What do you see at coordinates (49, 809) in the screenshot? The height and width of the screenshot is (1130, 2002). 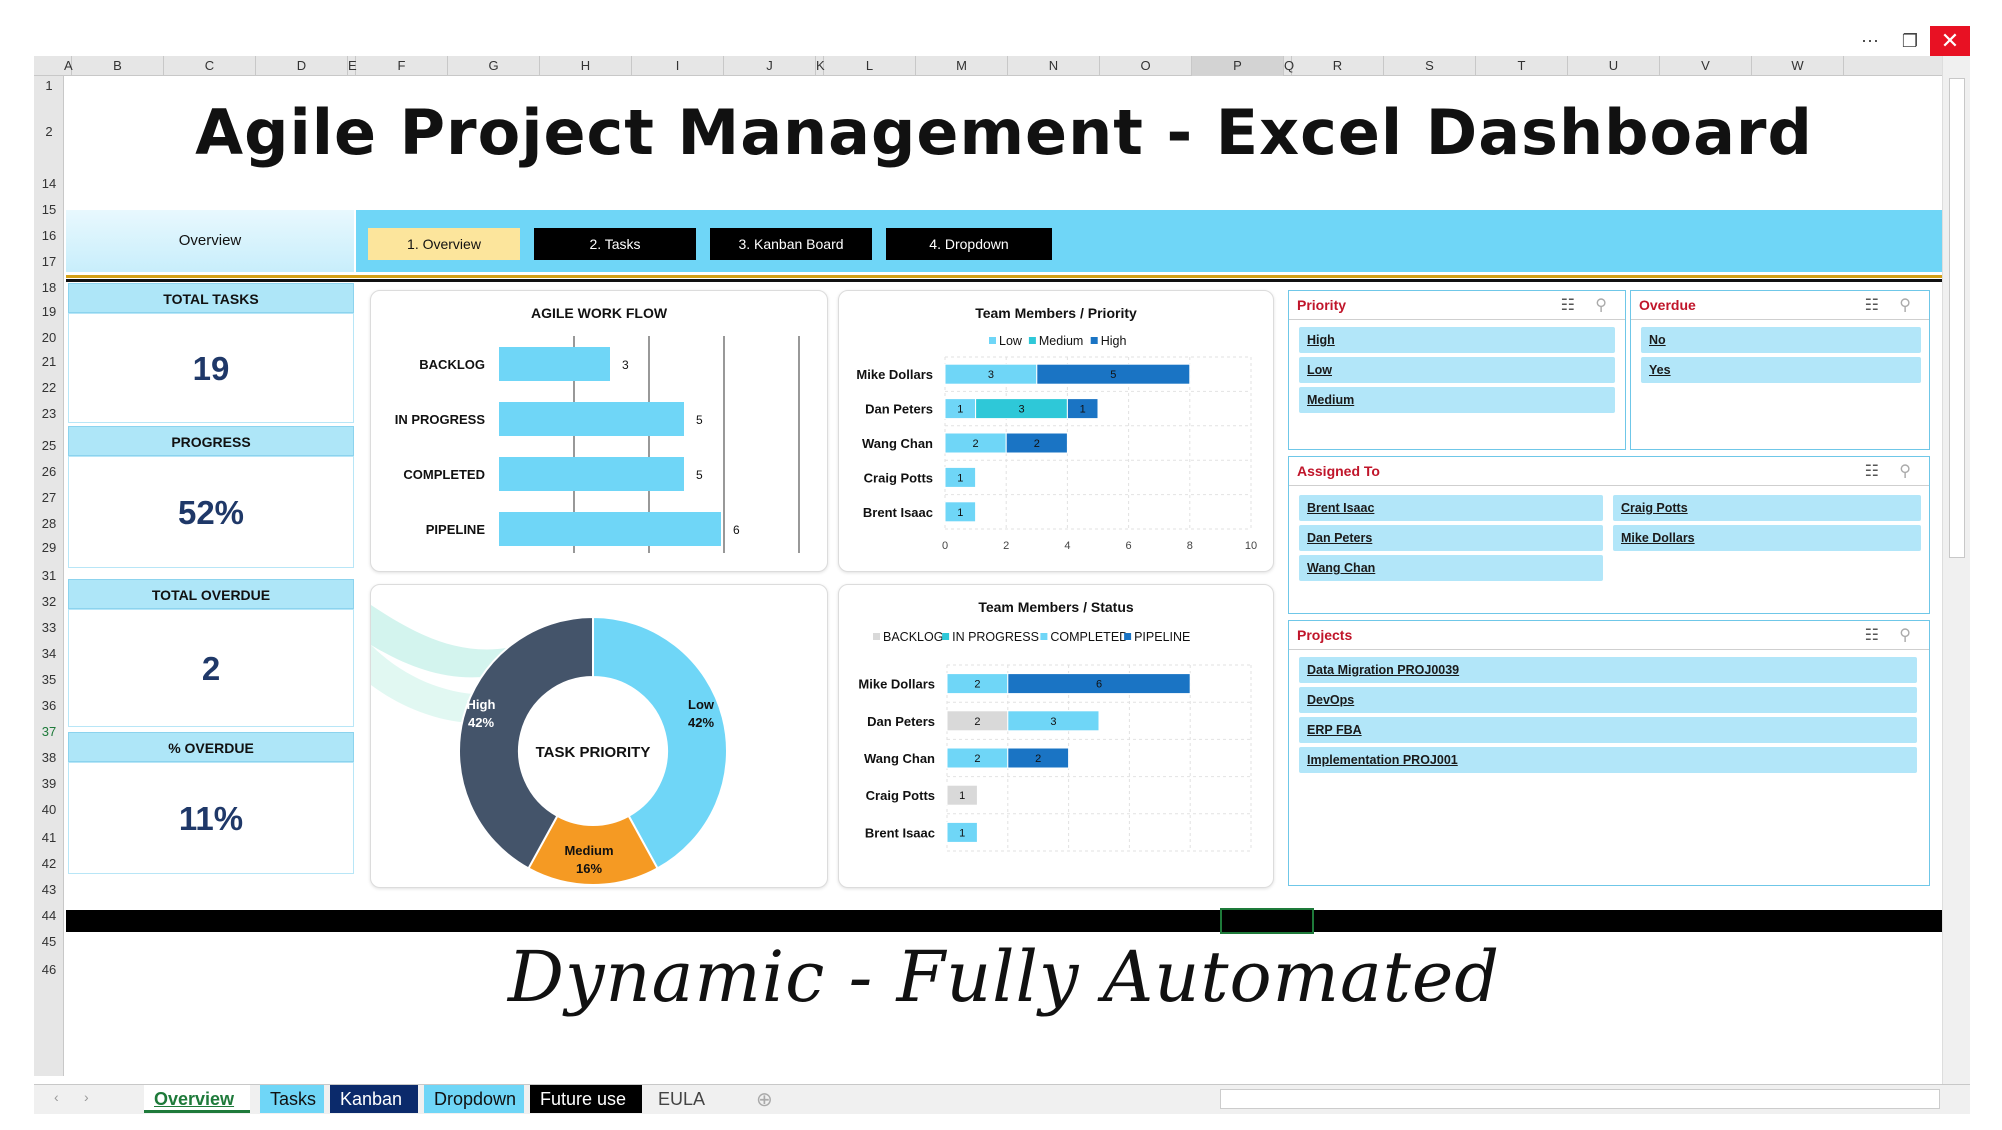 I see `row-header-40: 40` at bounding box center [49, 809].